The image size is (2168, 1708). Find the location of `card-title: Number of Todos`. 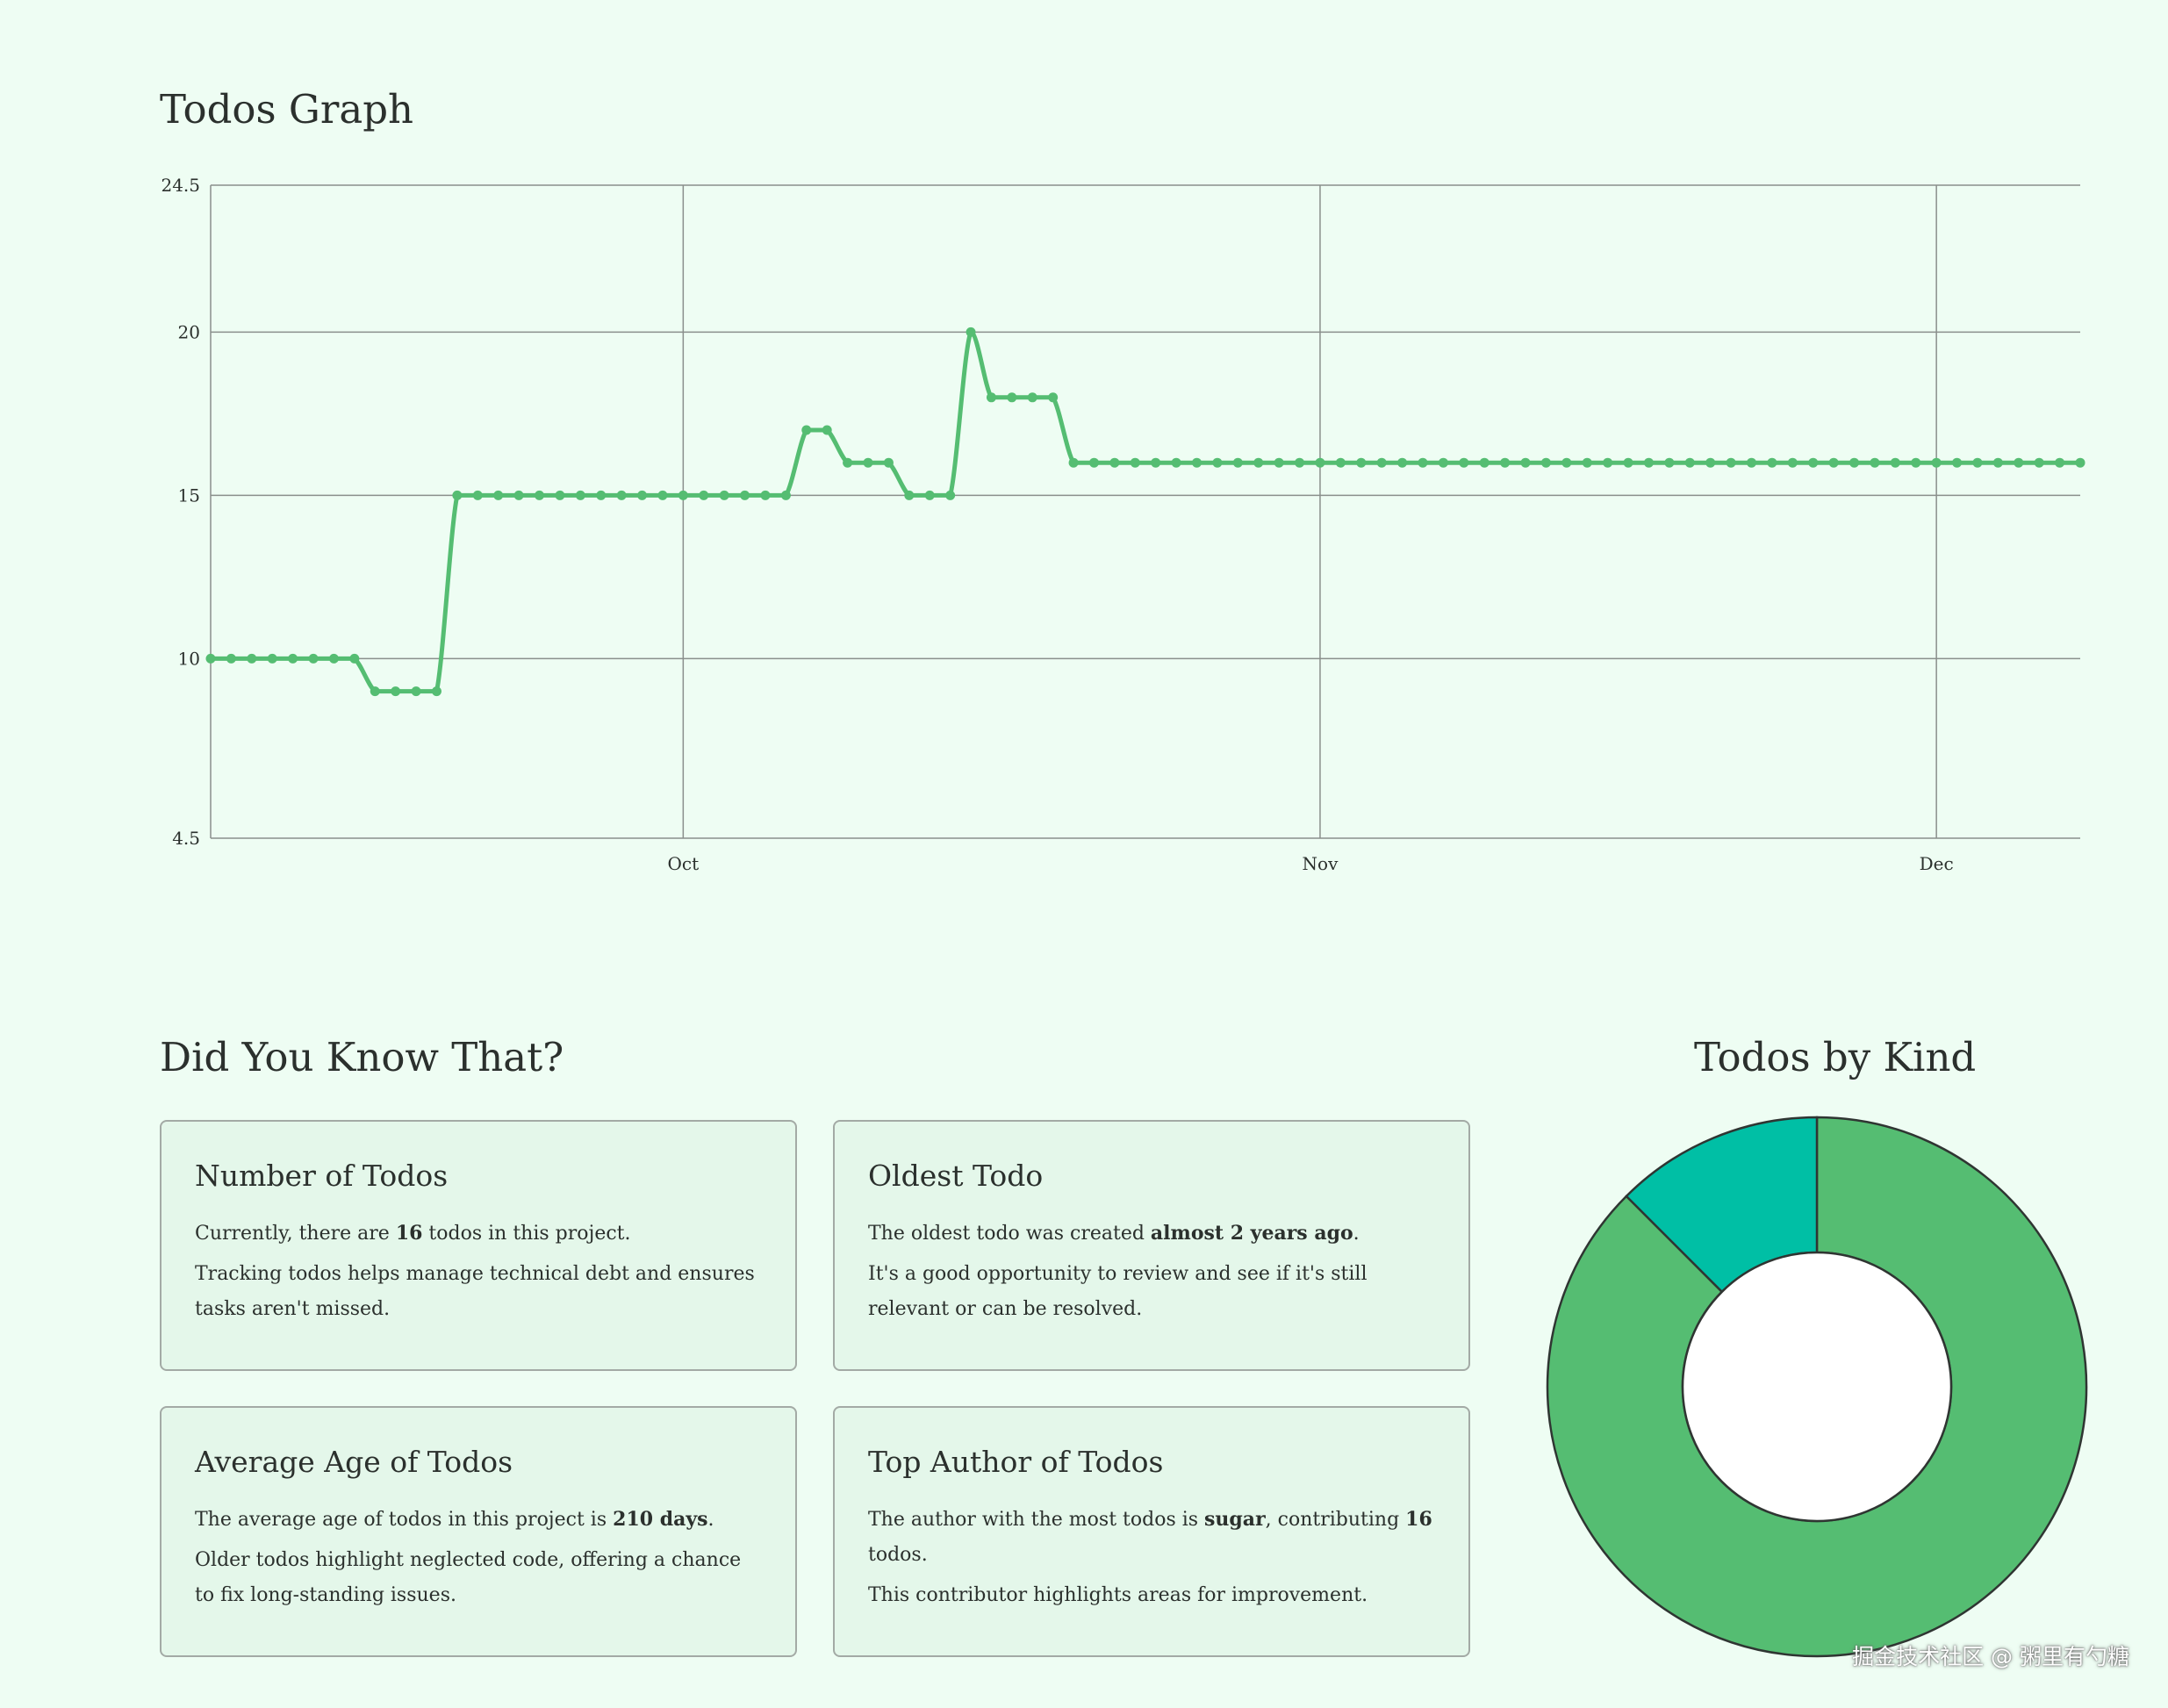

card-title: Number of Todos is located at coordinates (322, 1176).